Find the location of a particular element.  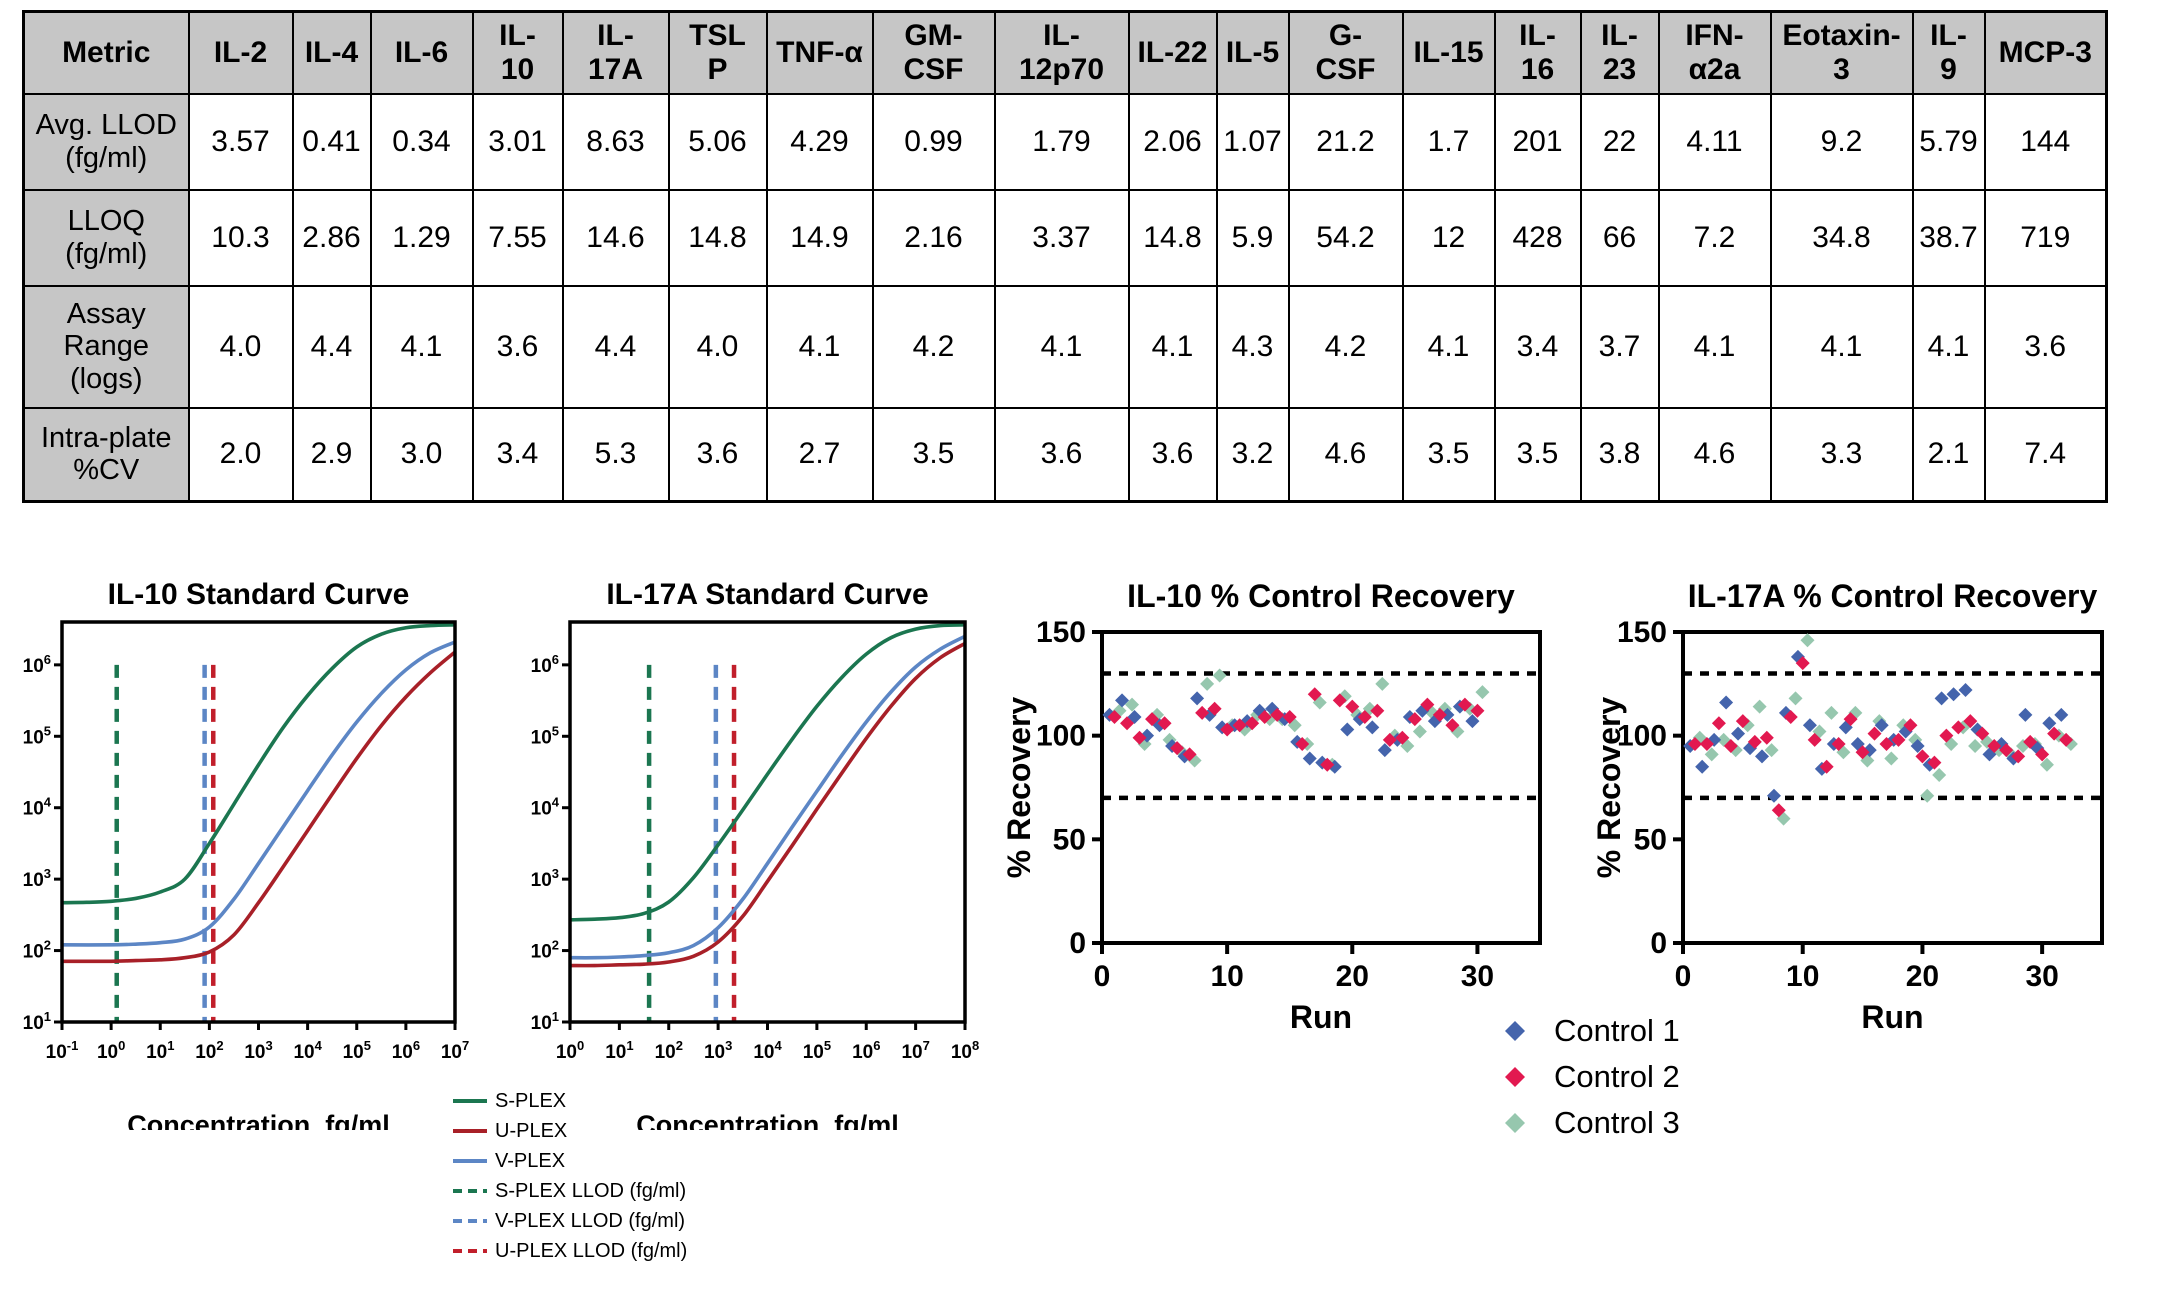

legend-item: V-PLEX LLOD (fg/ml) is located at coordinates (569, 1221).